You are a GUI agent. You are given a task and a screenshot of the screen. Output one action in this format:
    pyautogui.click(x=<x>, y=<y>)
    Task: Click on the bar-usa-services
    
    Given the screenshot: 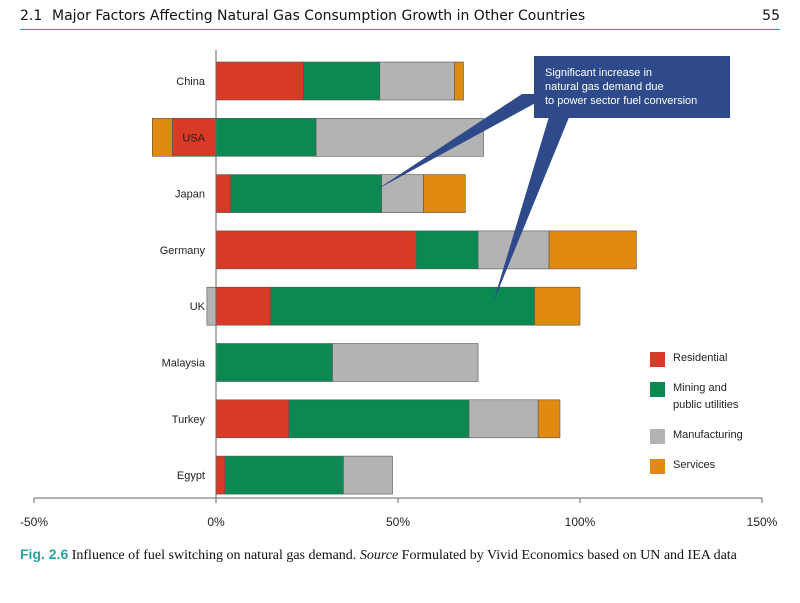 What is the action you would take?
    pyautogui.click(x=162, y=137)
    